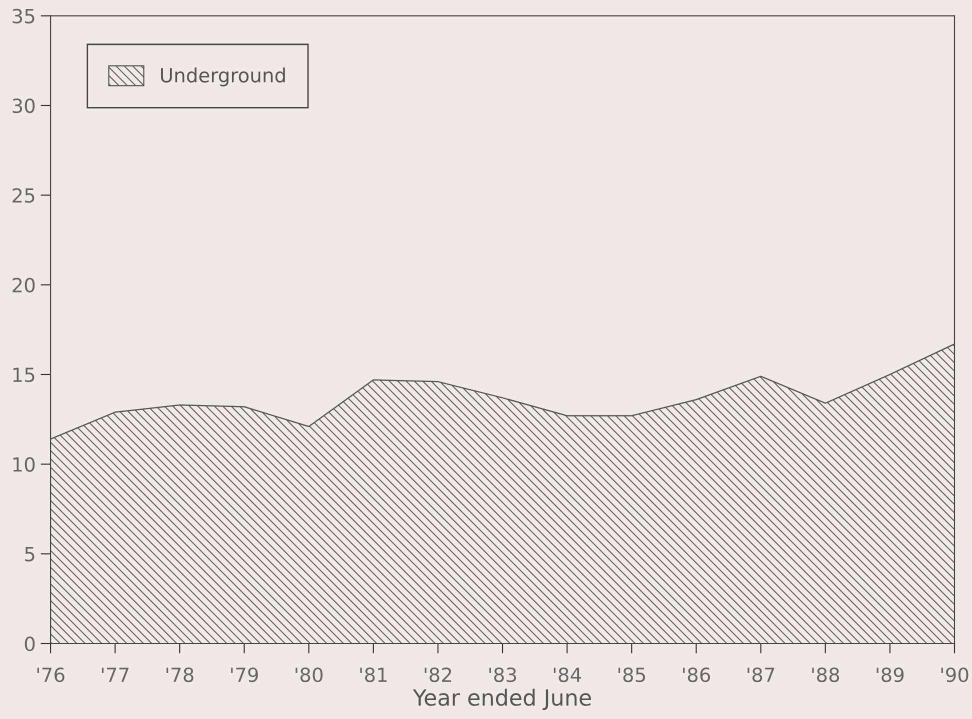 The height and width of the screenshot is (719, 972). What do you see at coordinates (632, 674) in the screenshot?
I see `x-tick-label: '85` at bounding box center [632, 674].